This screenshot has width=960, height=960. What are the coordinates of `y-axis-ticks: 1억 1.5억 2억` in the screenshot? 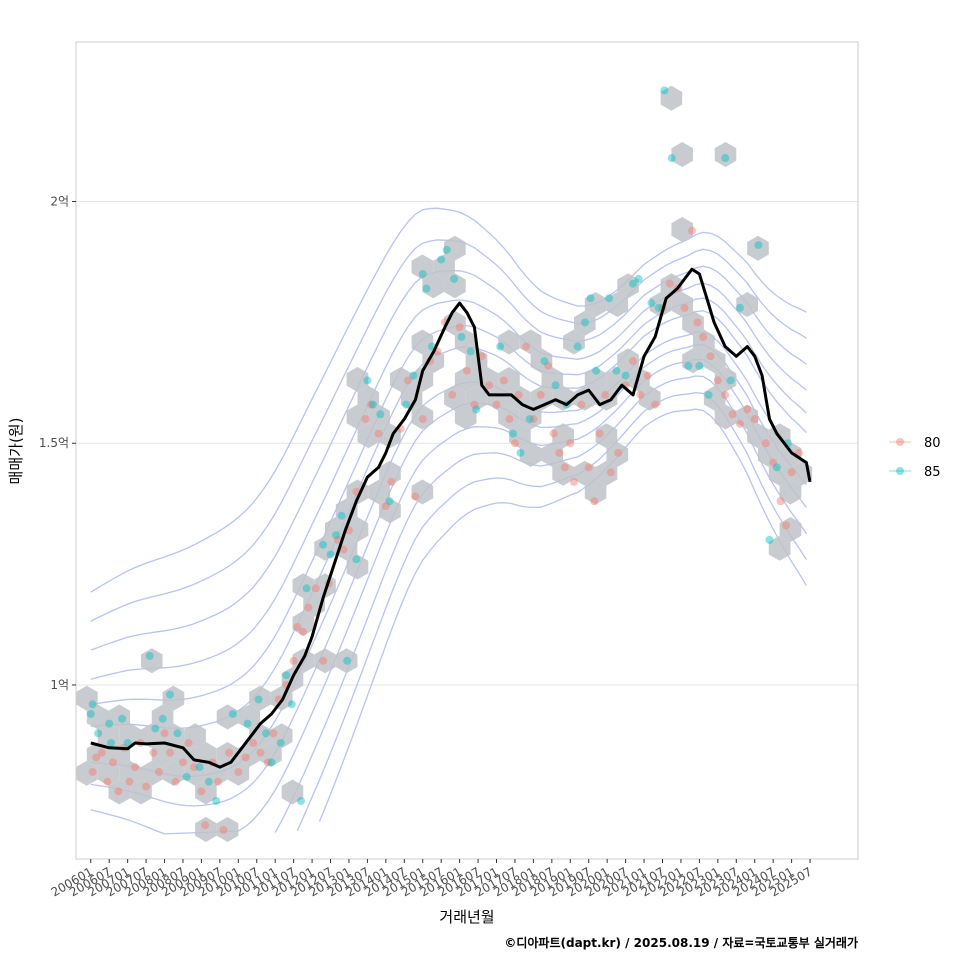 It's located at (57, 443).